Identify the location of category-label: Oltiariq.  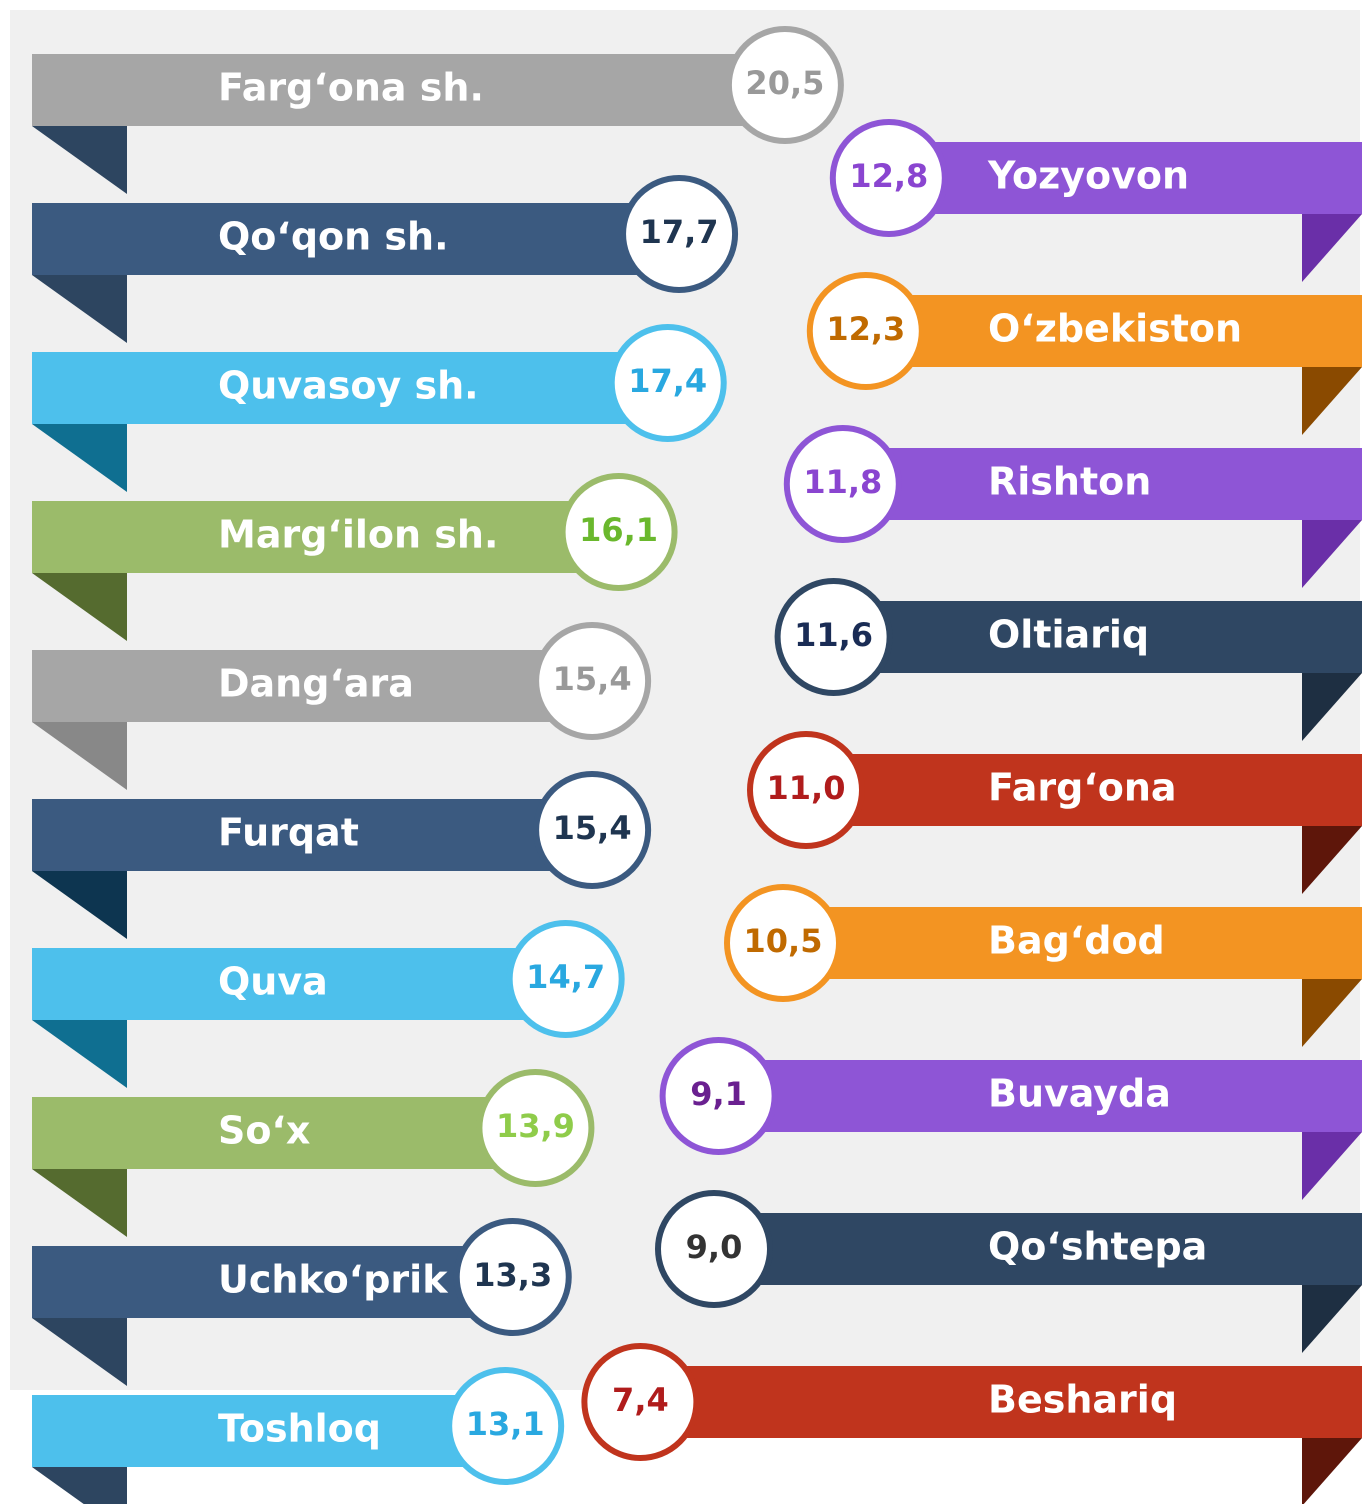
(1068, 635).